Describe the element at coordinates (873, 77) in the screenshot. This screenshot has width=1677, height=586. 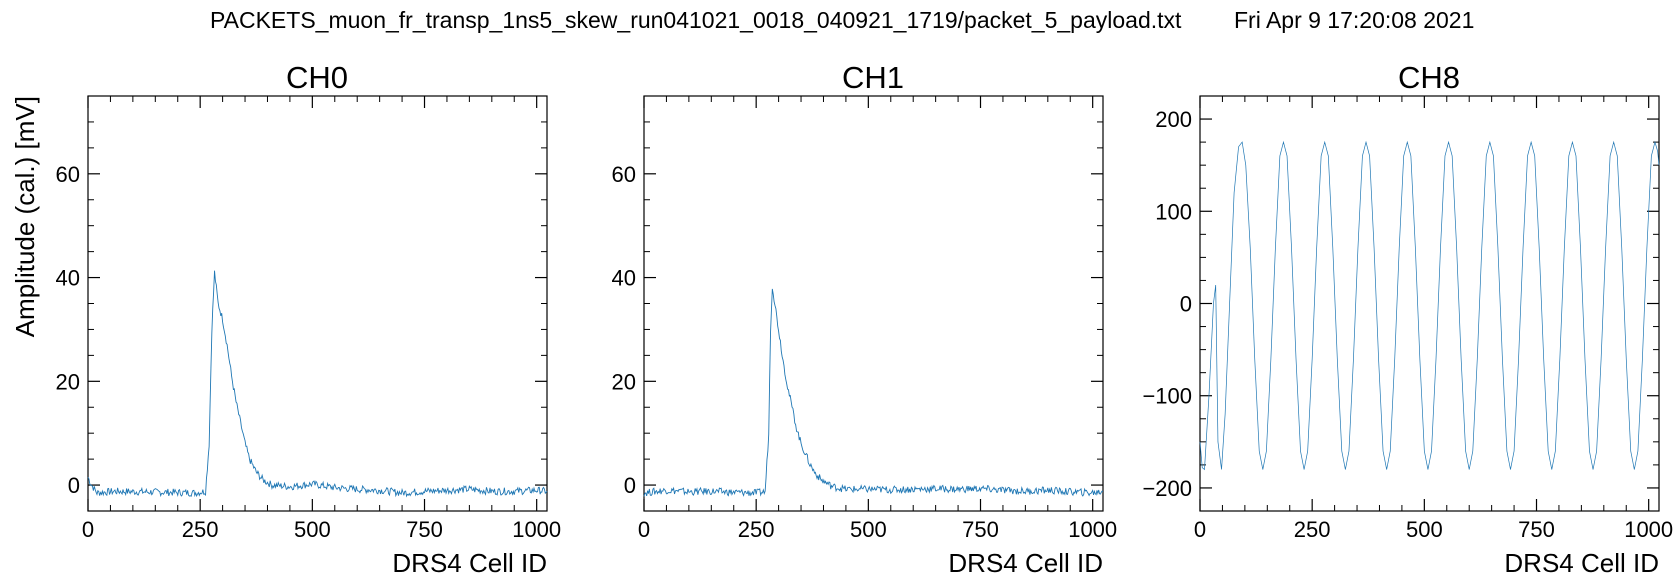
I see `panel-title: CH1` at that location.